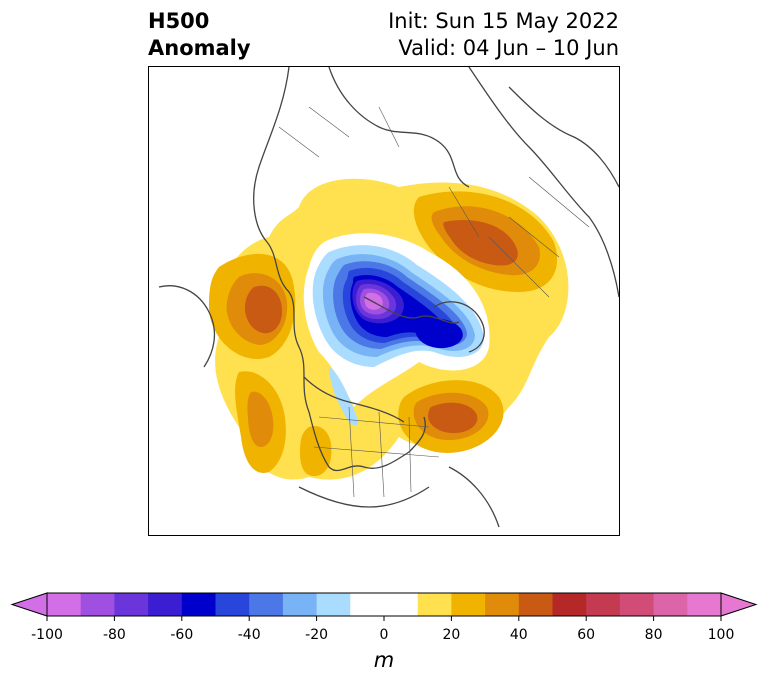 The image size is (768, 686). Describe the element at coordinates (721, 635) in the screenshot. I see `colorbar-tick-label: 100` at that location.